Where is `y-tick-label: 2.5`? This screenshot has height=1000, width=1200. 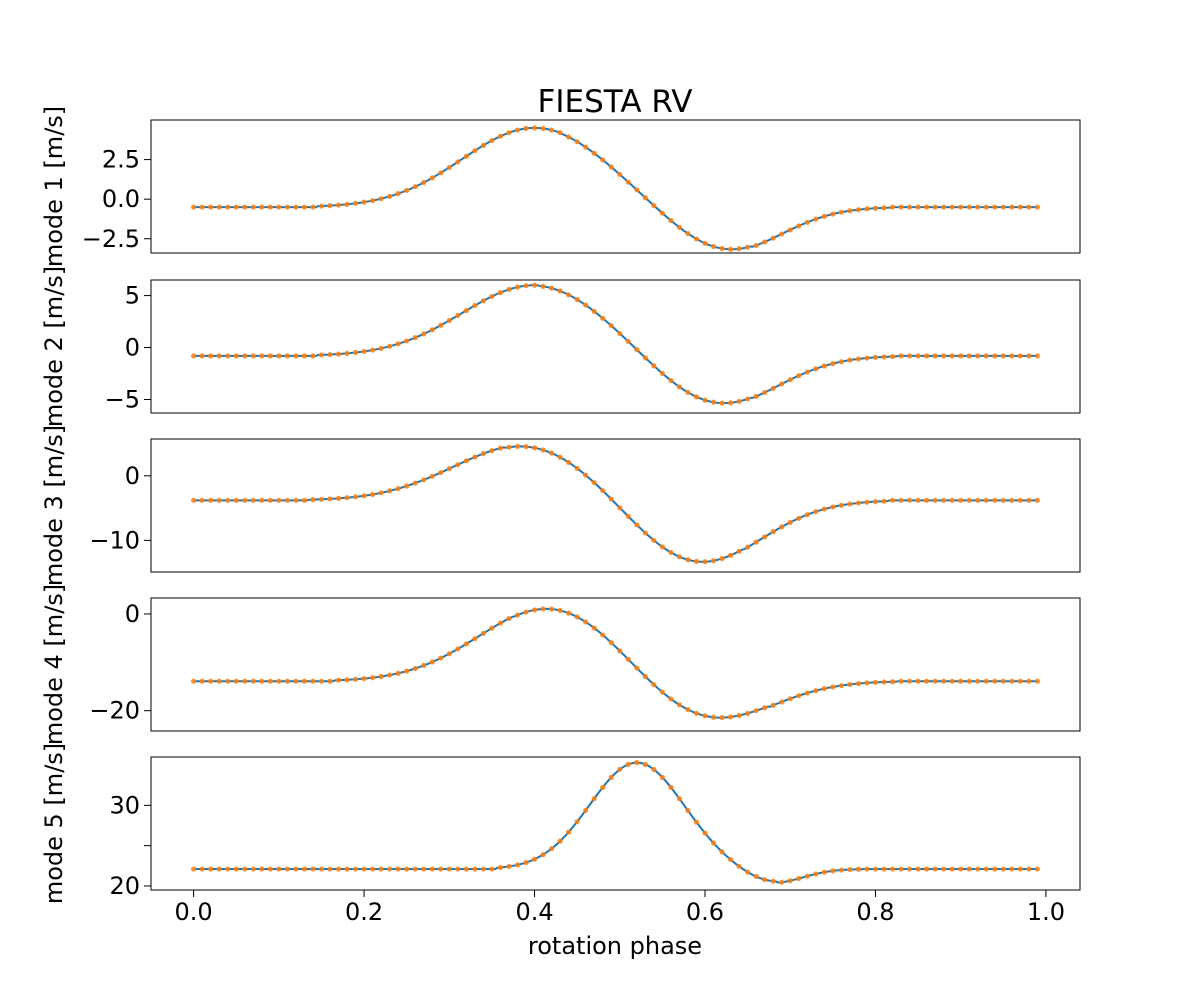 y-tick-label: 2.5 is located at coordinates (121, 160).